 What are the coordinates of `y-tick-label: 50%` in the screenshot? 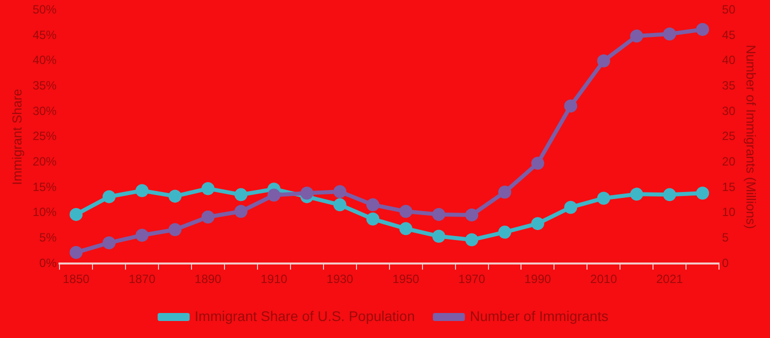 It's located at (44, 9).